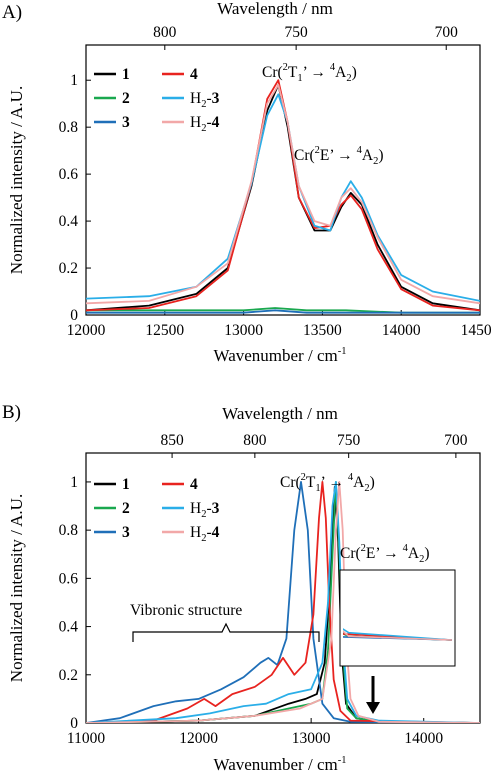 This screenshot has width=491, height=781. Describe the element at coordinates (276, 764) in the screenshot. I see `panel-b-x-axis-title-text: Wavenumber / cm` at that location.